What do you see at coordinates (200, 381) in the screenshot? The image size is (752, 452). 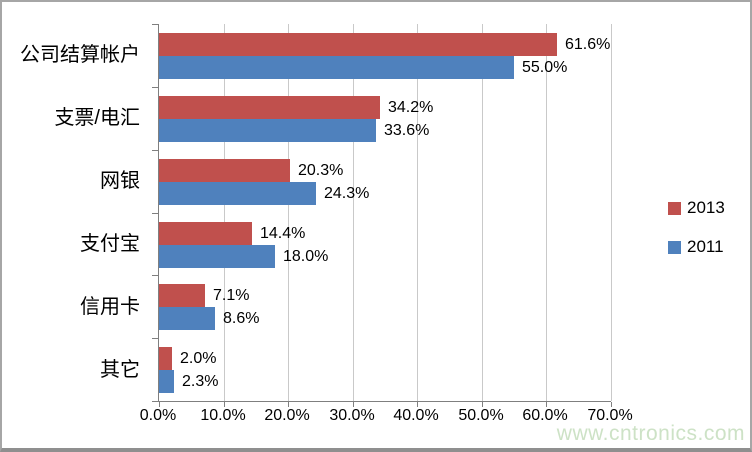 I see `value-label: 2.3%` at bounding box center [200, 381].